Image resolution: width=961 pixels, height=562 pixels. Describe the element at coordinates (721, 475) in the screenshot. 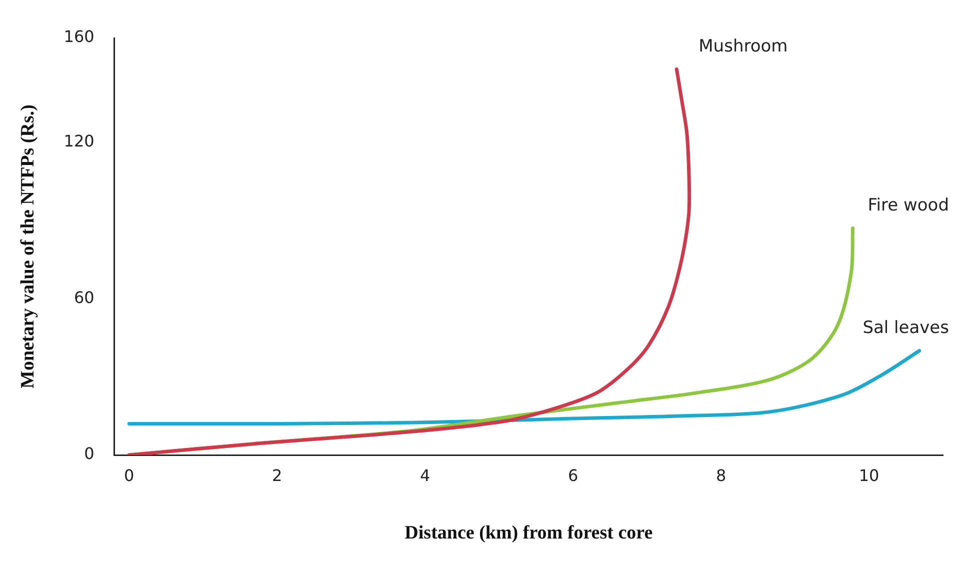

I see `x-tick-label: 8` at that location.